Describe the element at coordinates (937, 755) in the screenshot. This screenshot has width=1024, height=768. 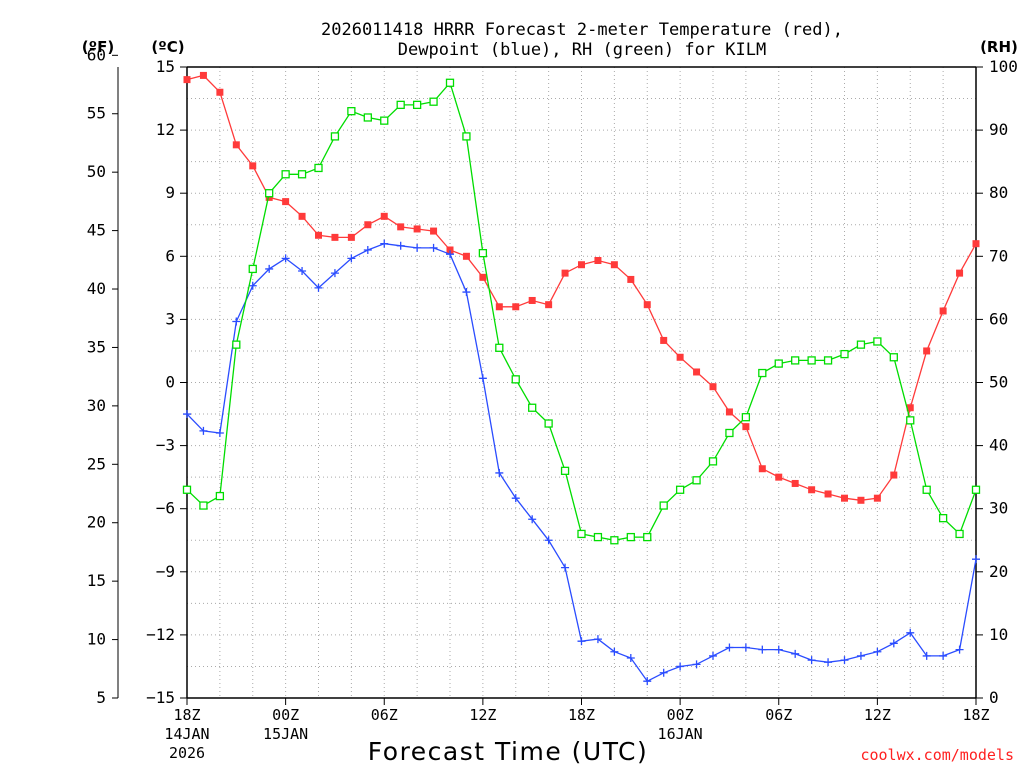
I see `source-watermark: coolwx.com/models` at that location.